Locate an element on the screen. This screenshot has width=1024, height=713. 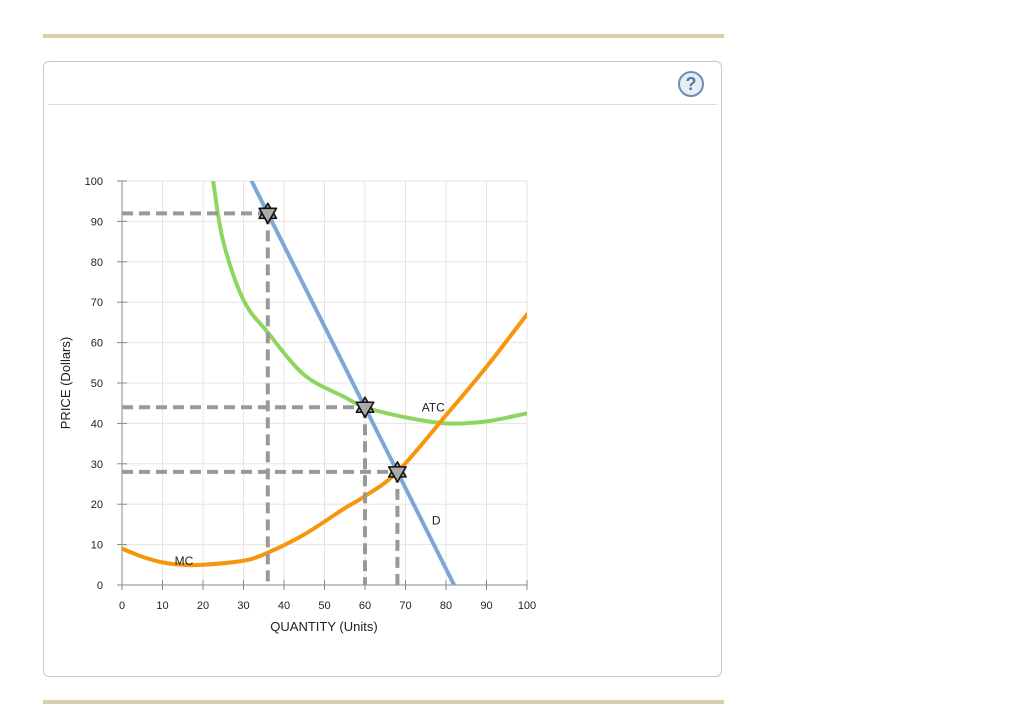
series-label-mc: MC is located at coordinates (184, 561).